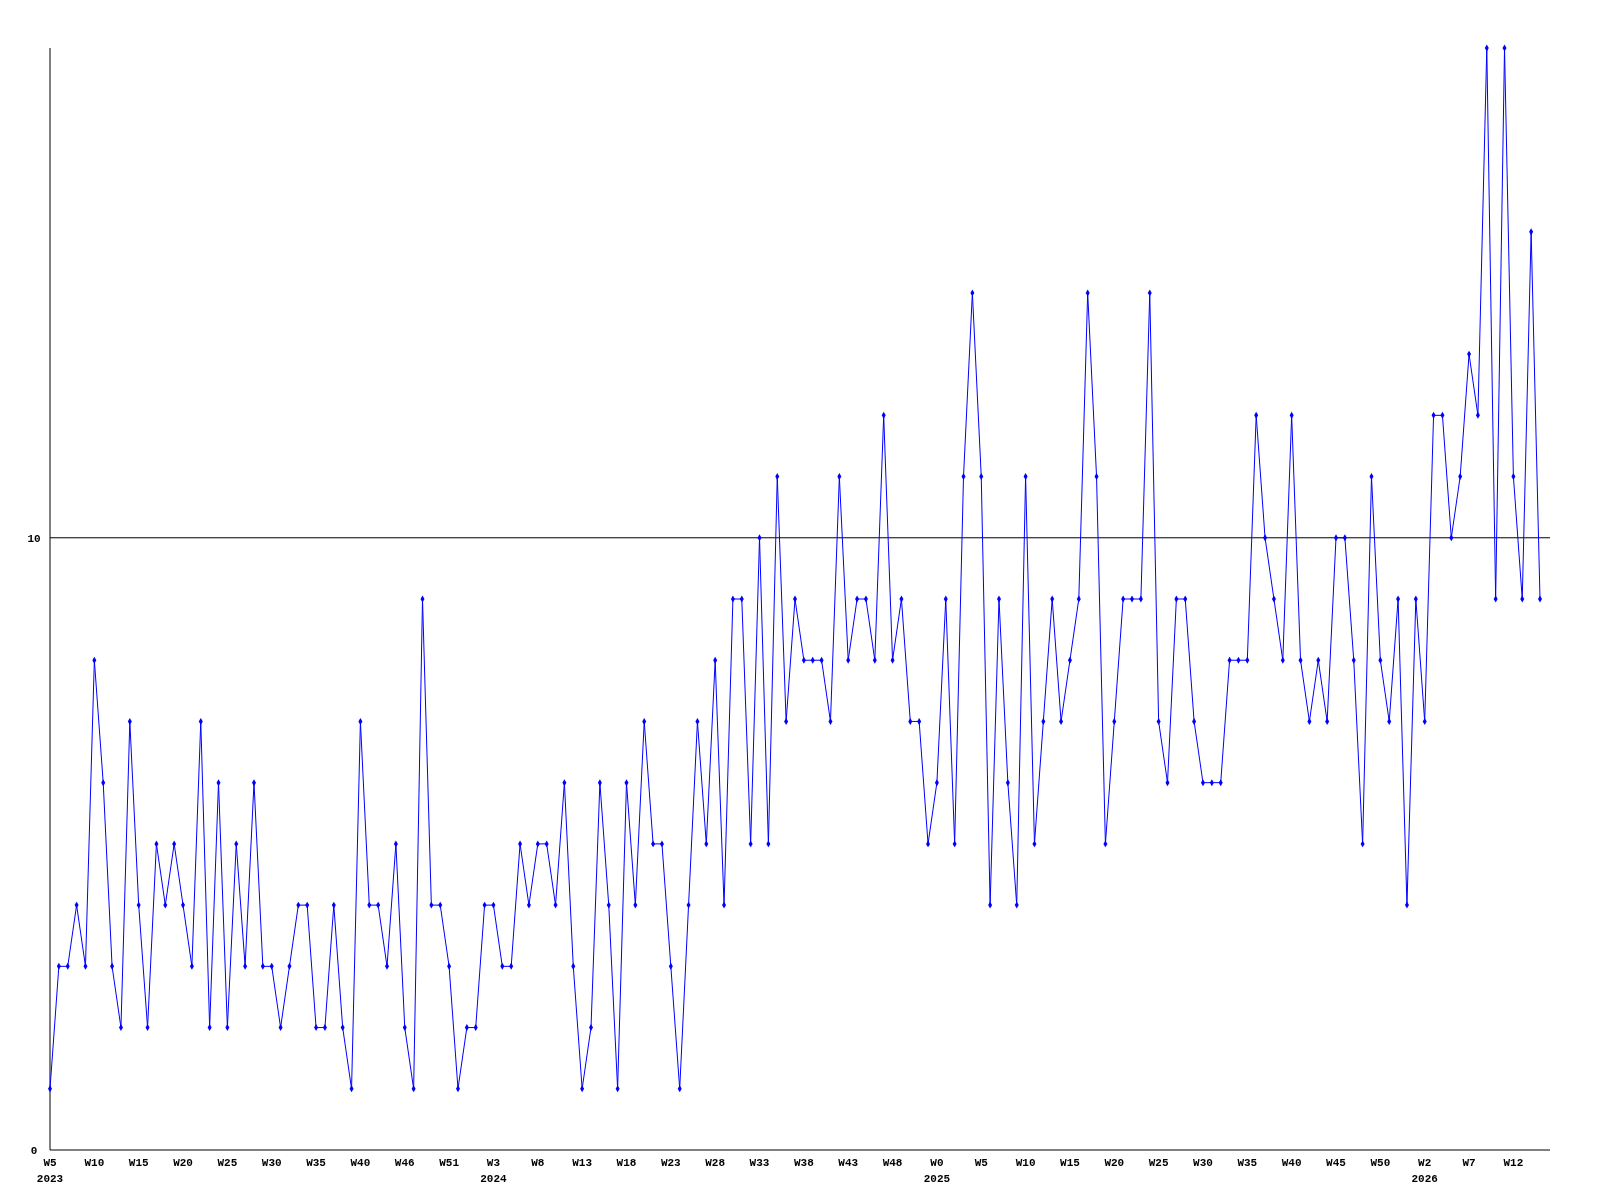 Image resolution: width=1600 pixels, height=1200 pixels. I want to click on x-tick-label: W50, so click(1380, 1163).